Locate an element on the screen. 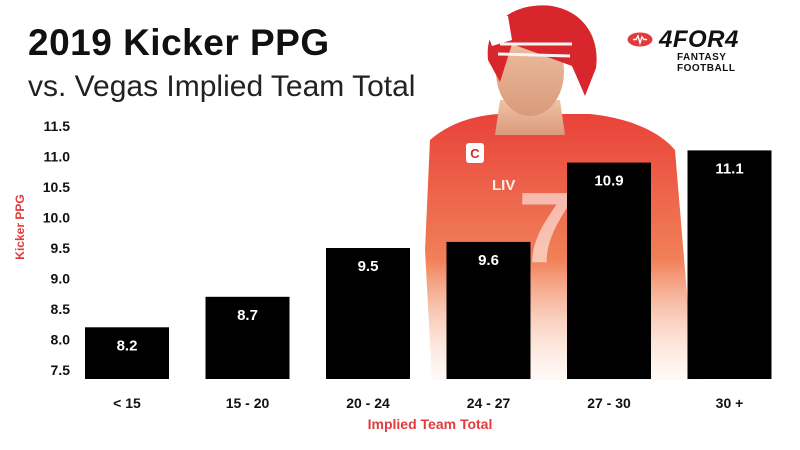 This screenshot has height=450, width=800. y-tick-label: 11.0 is located at coordinates (57, 157).